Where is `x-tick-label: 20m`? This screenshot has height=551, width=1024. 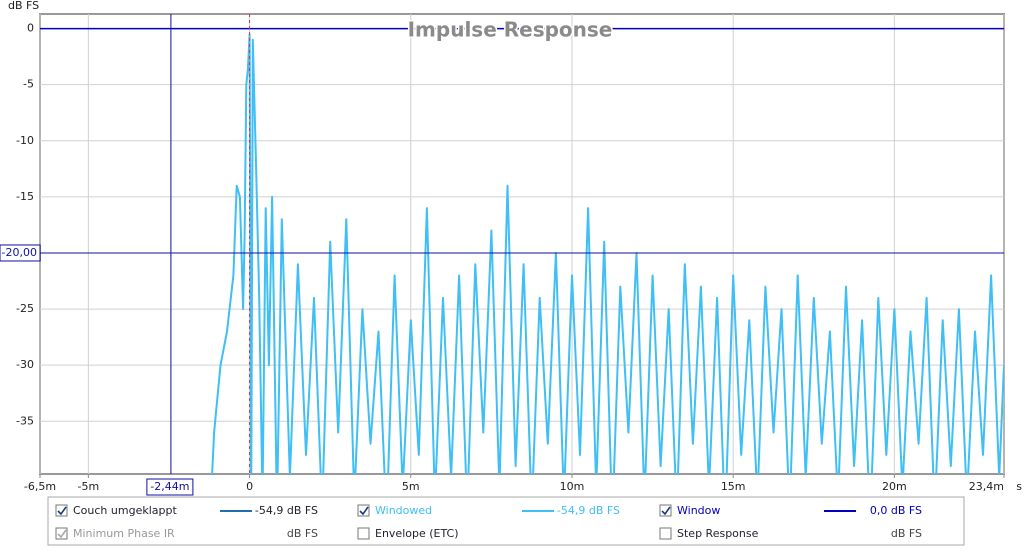 x-tick-label: 20m is located at coordinates (894, 486).